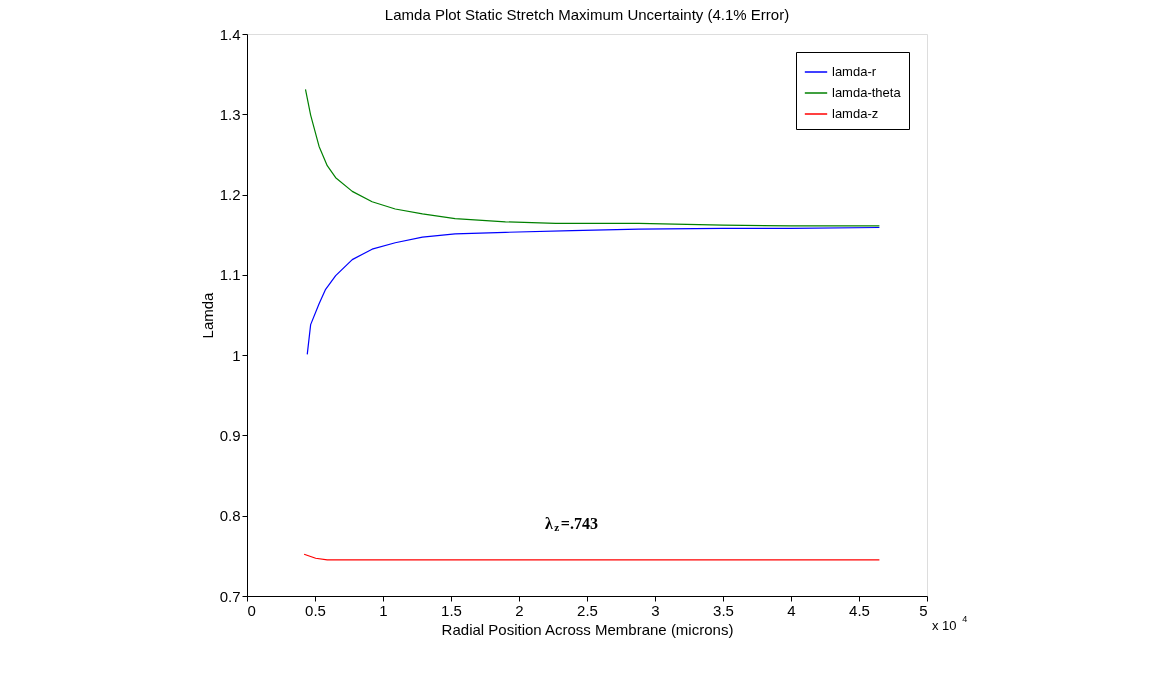 This screenshot has width=1153, height=673. Describe the element at coordinates (230, 516) in the screenshot. I see `y-tick-label: 0.8` at that location.